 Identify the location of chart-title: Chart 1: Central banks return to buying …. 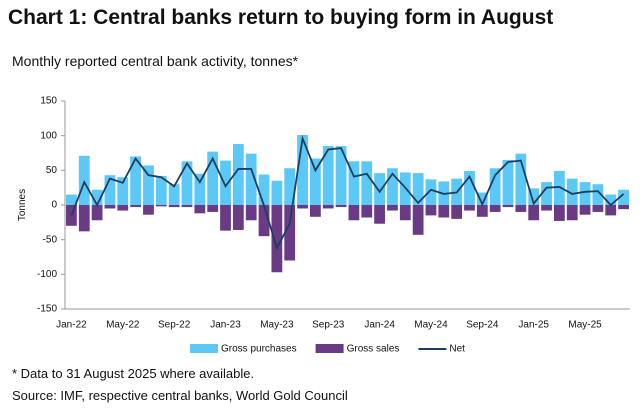
(280, 17).